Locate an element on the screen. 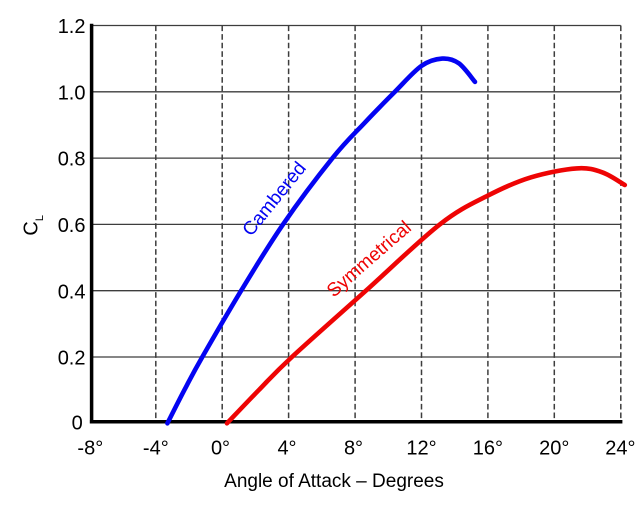 This screenshot has height=506, width=640. svg-text: Angle of Attack – Degrees is located at coordinates (334, 481).